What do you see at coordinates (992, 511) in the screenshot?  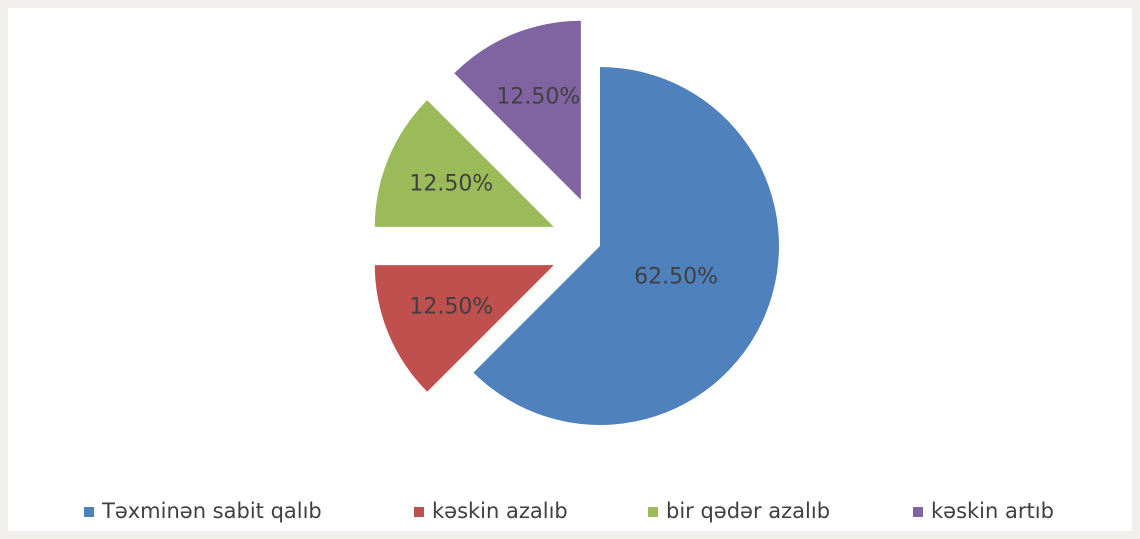 I see `legend-label: kəskin artıb` at bounding box center [992, 511].